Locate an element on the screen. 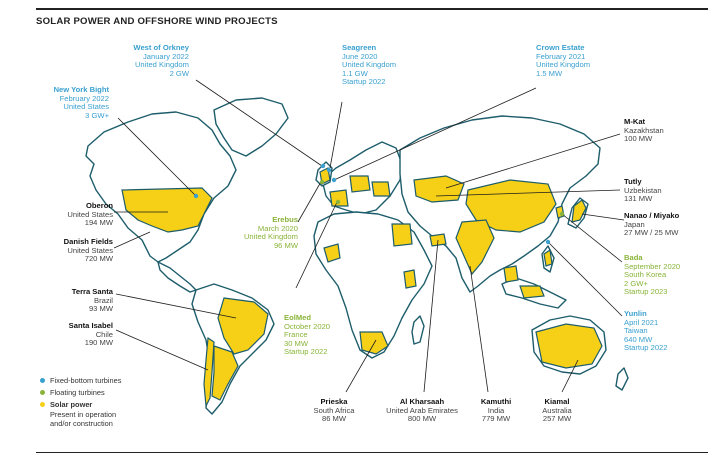  new-zealand is located at coordinates (622, 379).